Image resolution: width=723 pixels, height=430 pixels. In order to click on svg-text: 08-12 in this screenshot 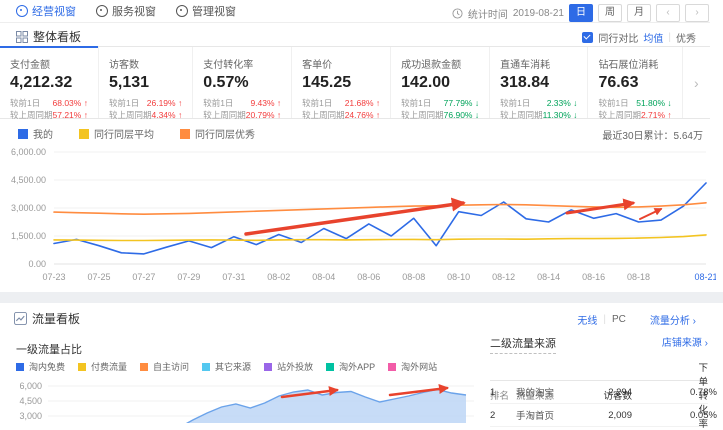, I will do `click(503, 277)`.